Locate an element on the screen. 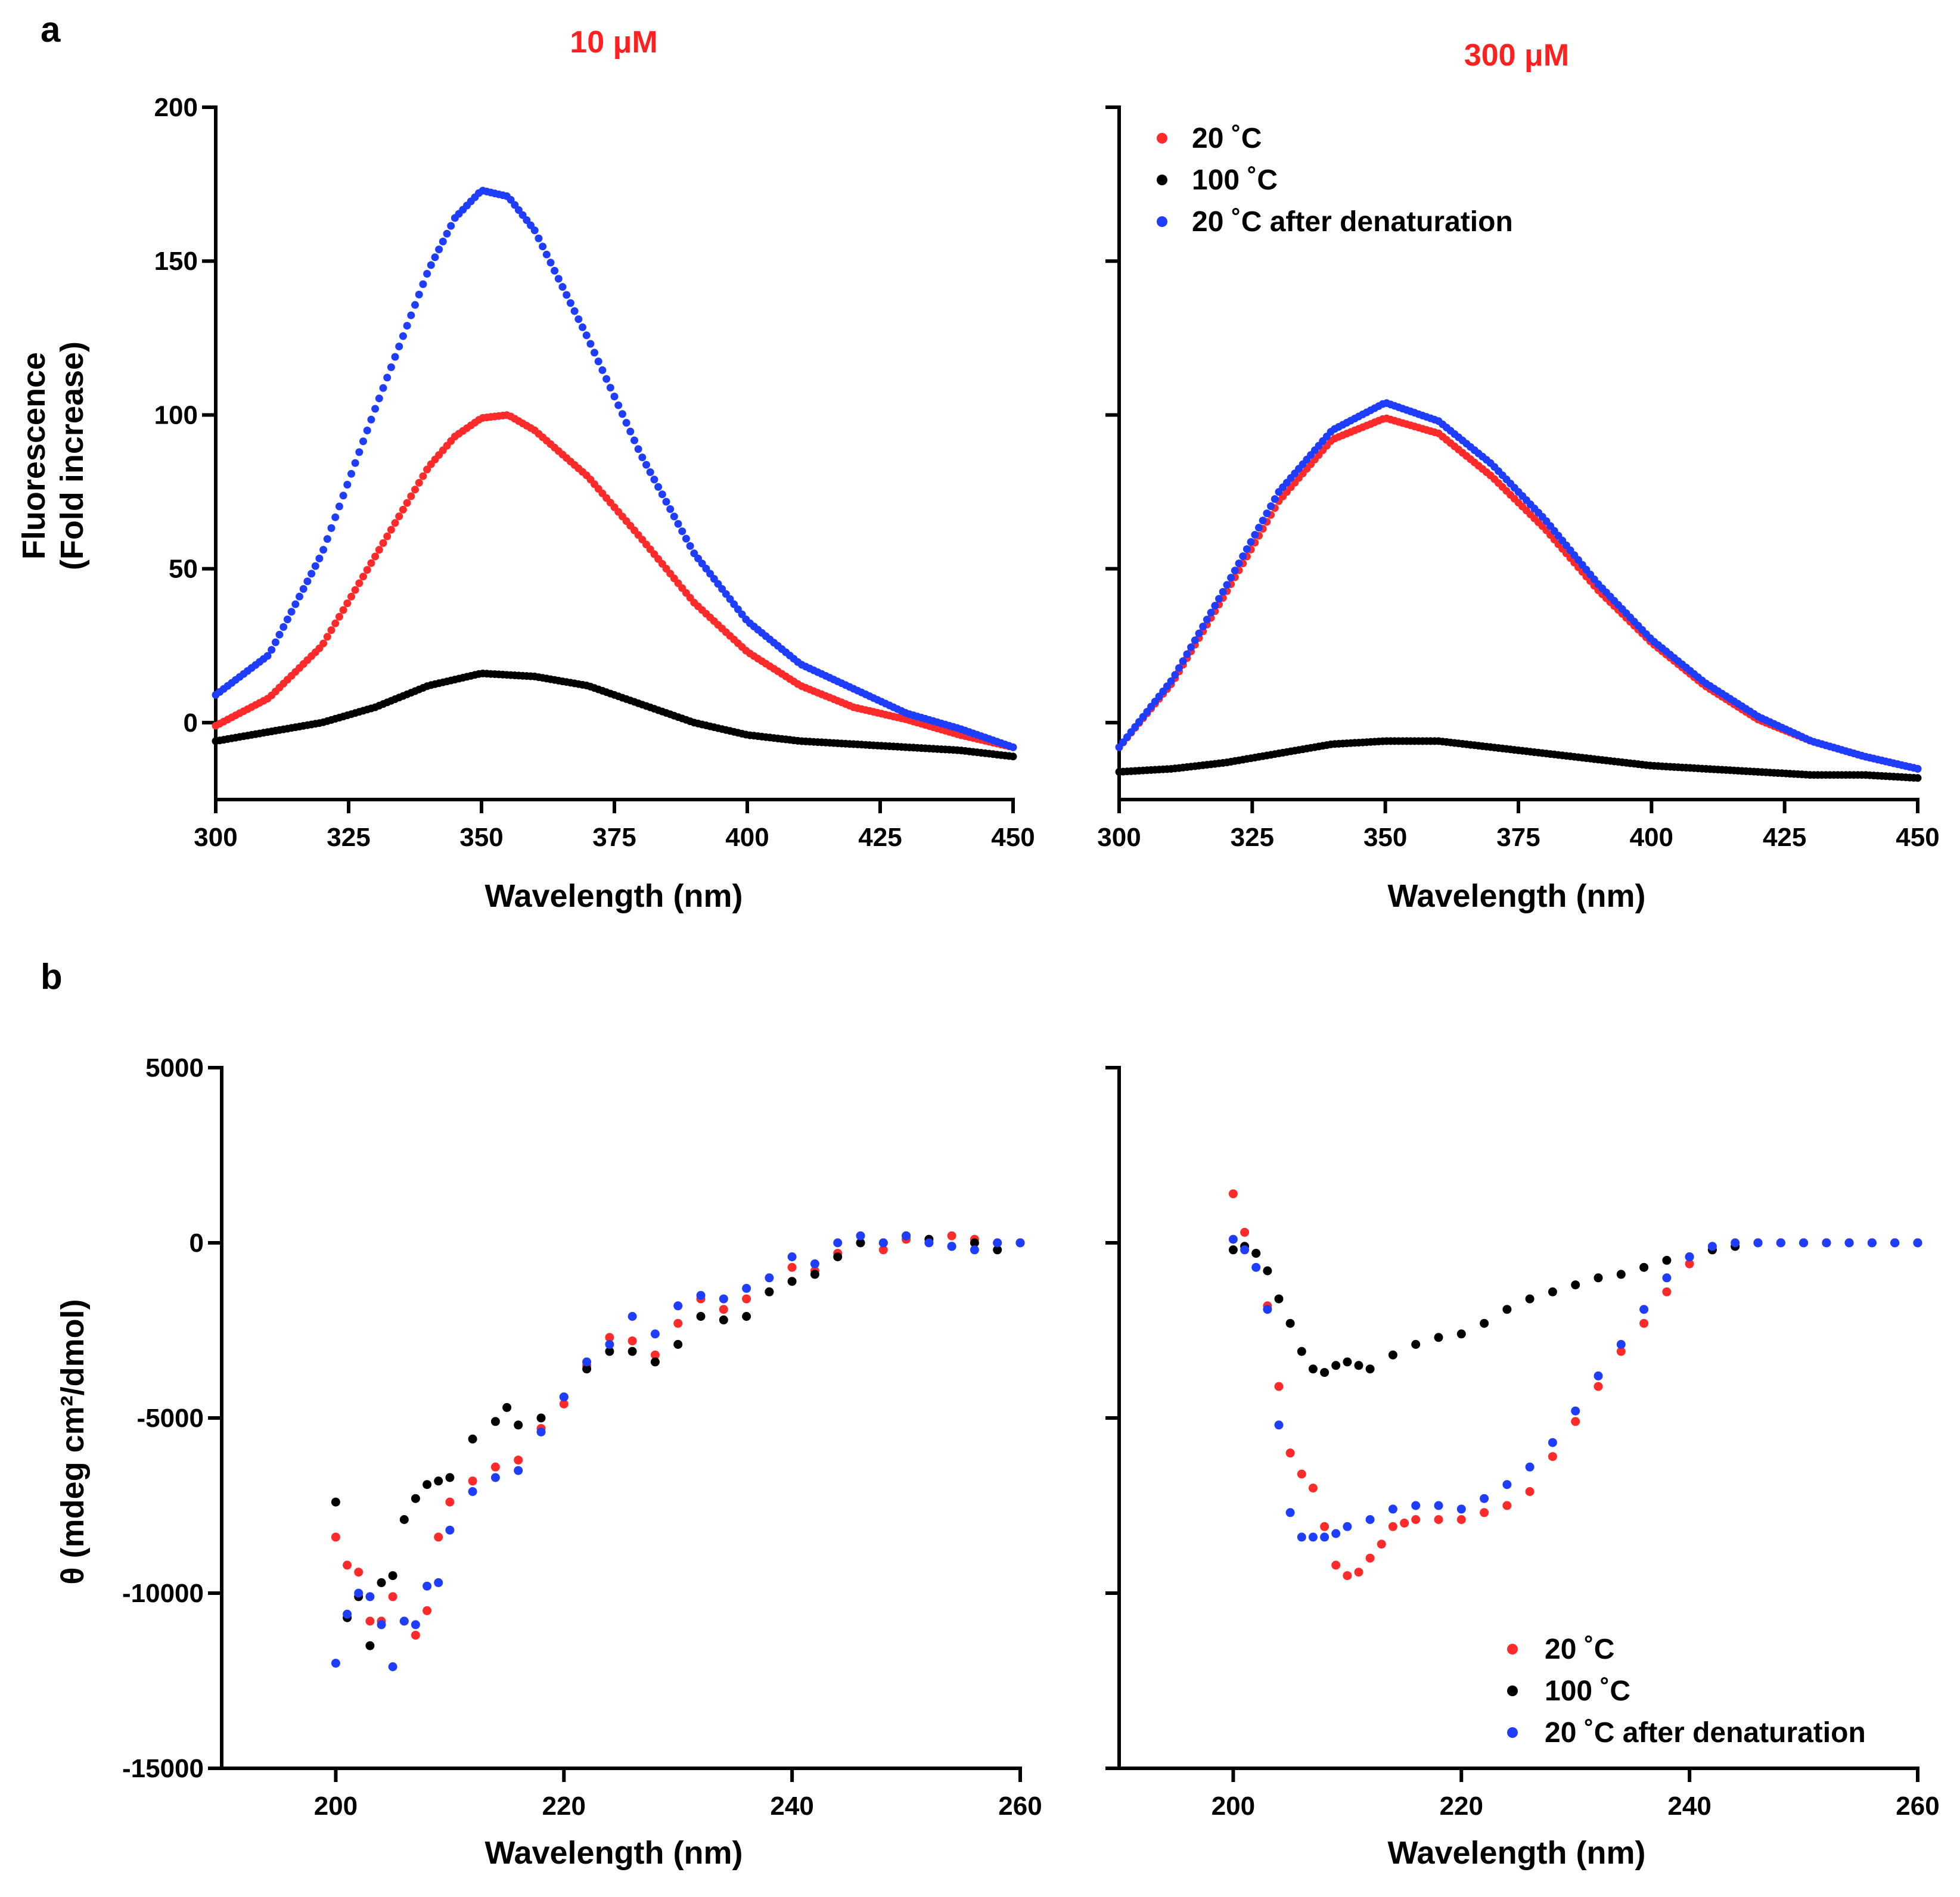 This screenshot has height=1897, width=1960. x-tick-label: 325 is located at coordinates (1252, 837).